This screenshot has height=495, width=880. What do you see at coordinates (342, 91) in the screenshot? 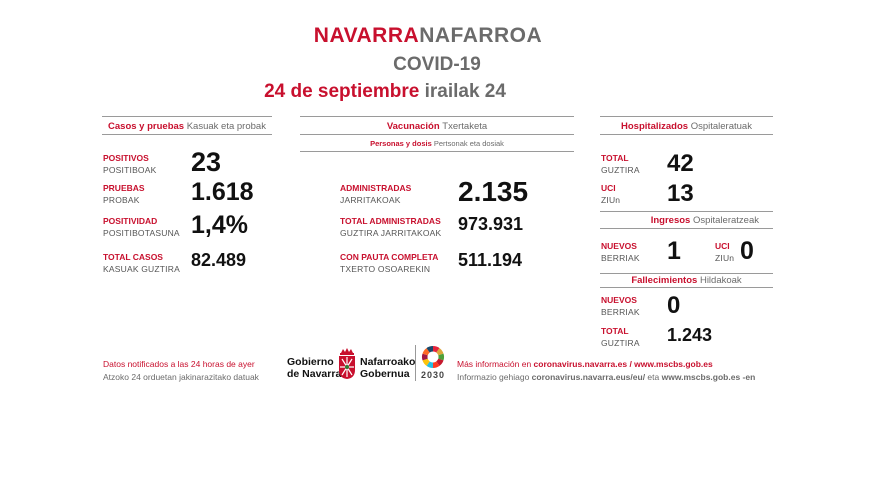
I see `date-es: 24 de septiembre` at bounding box center [342, 91].